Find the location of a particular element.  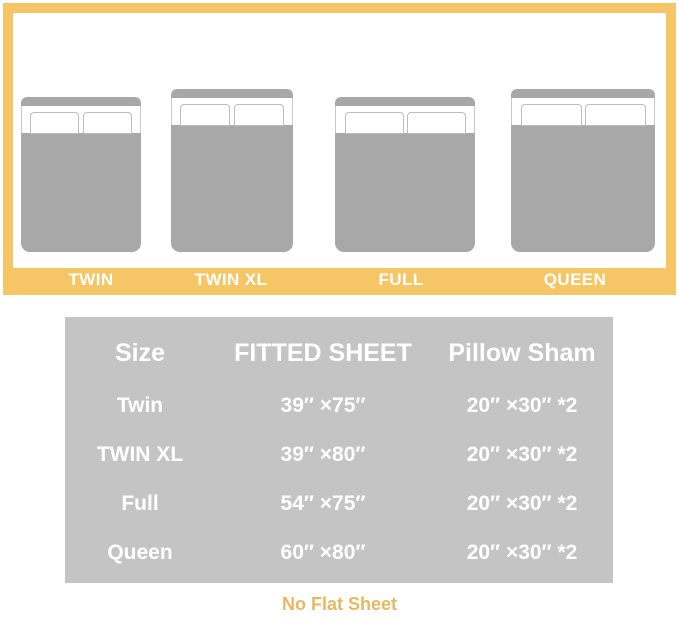

column-header-fitted-sheet: FITTED SHEET is located at coordinates (323, 352).